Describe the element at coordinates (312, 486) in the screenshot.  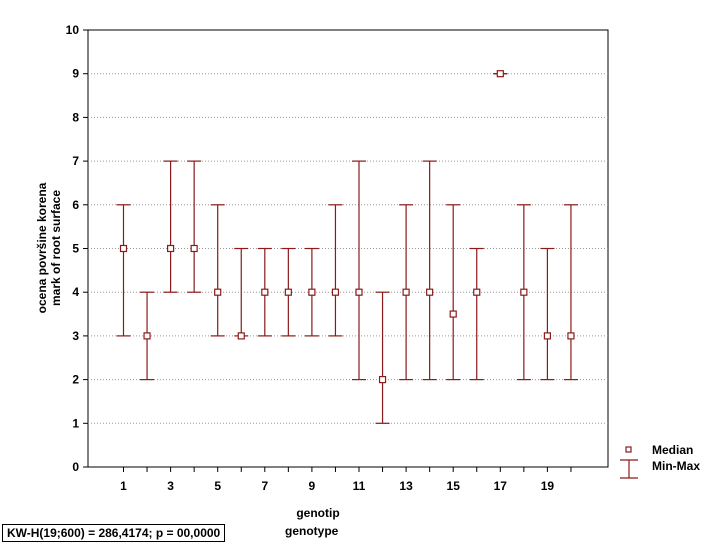
I see `x-tick-label: 9` at that location.